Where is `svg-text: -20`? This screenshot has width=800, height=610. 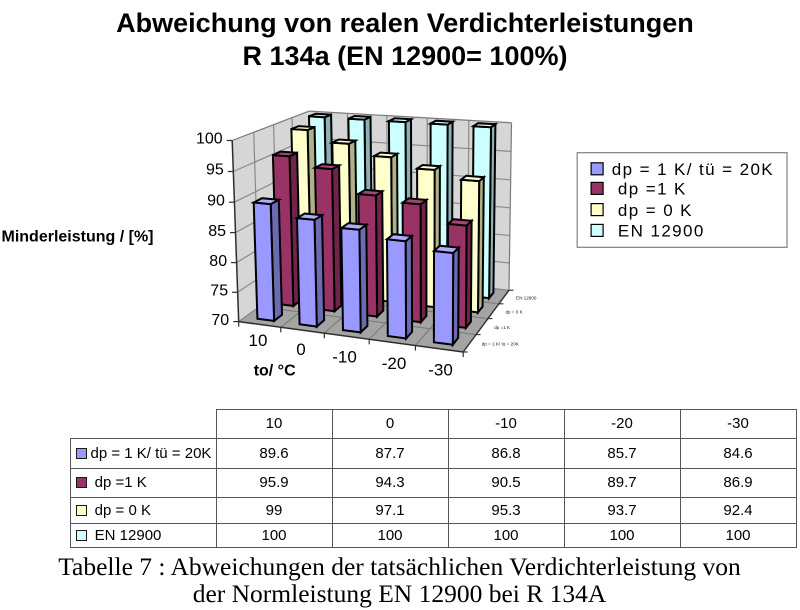 svg-text: -20 is located at coordinates (394, 363).